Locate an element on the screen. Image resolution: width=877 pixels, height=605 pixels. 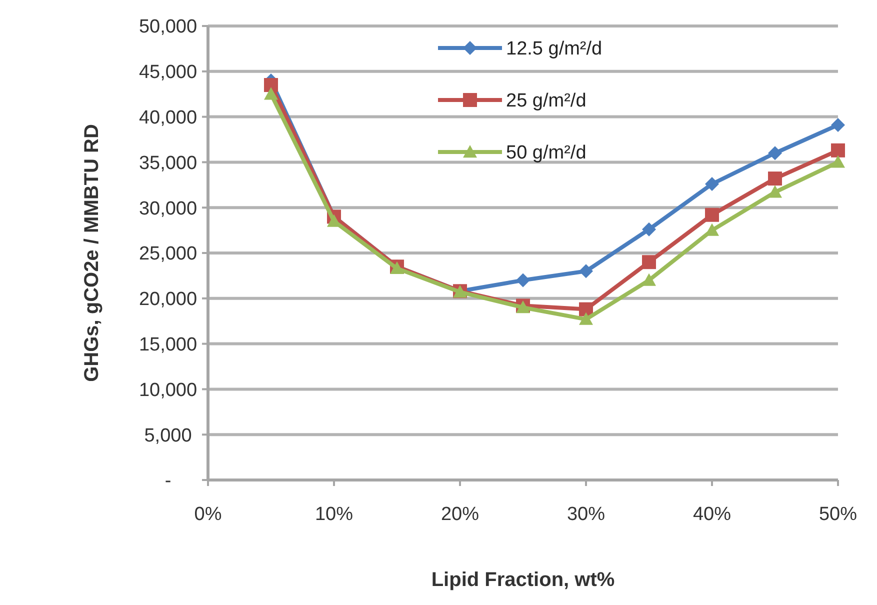
x-tick-label: 40% is located at coordinates (712, 514).